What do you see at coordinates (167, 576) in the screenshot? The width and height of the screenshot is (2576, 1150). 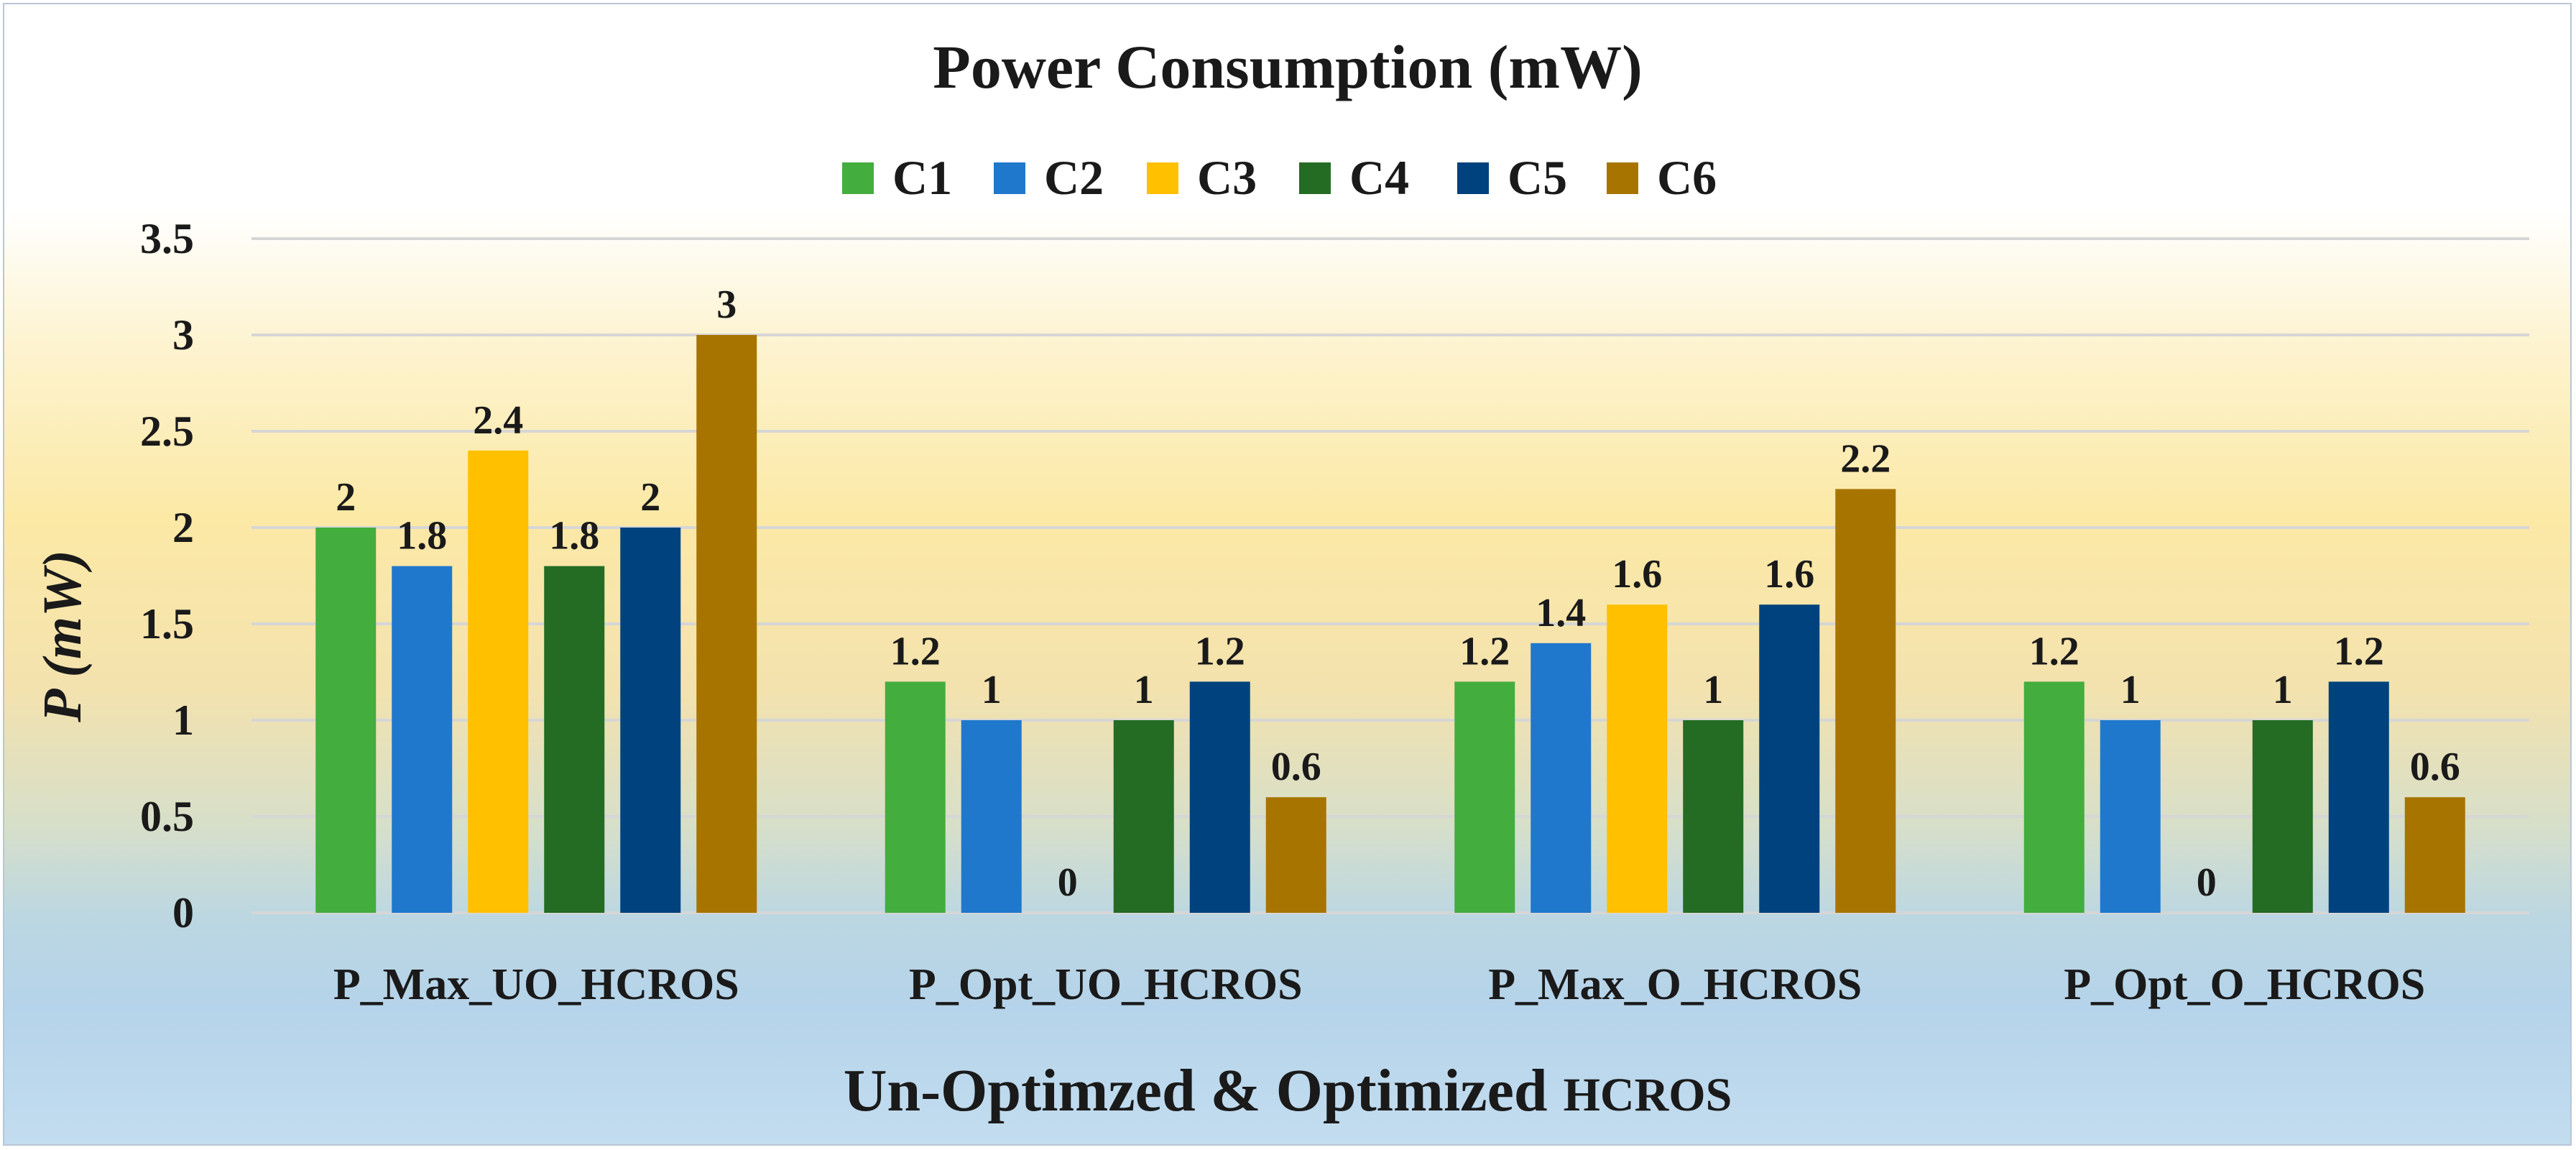 I see `y-axis-ticks: 0 0.5 1 1.5 2 2.5 3 3.5` at bounding box center [167, 576].